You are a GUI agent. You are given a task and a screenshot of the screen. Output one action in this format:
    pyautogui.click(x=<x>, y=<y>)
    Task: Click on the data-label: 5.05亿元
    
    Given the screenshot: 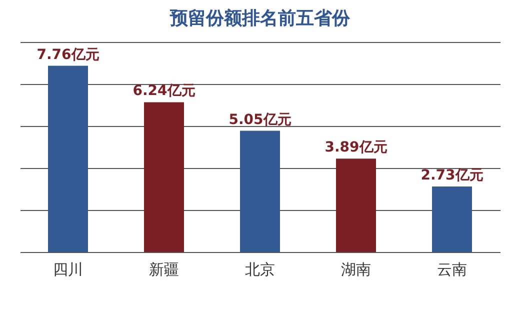 What is the action you would take?
    pyautogui.click(x=260, y=120)
    